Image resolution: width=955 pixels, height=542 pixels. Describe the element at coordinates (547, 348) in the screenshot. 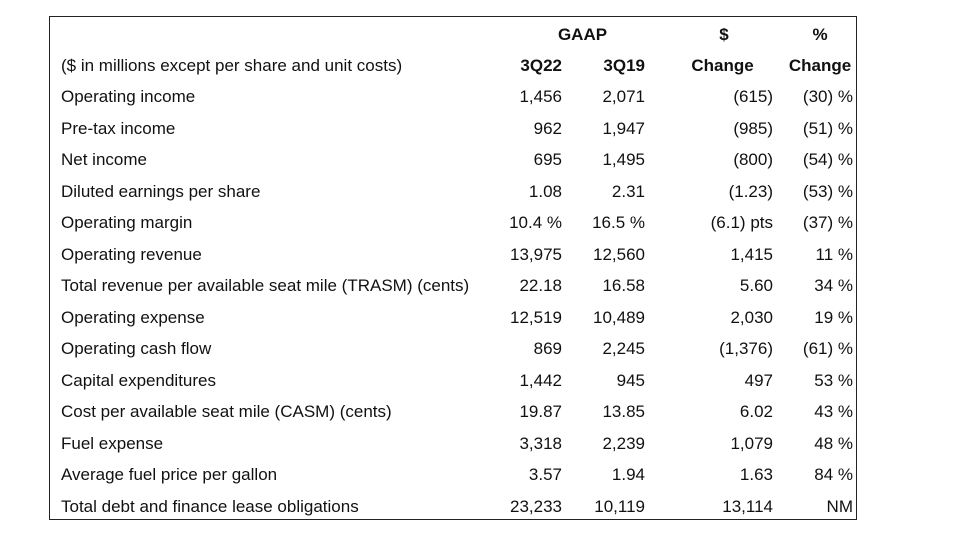

I see `cell-3q22: 869` at that location.